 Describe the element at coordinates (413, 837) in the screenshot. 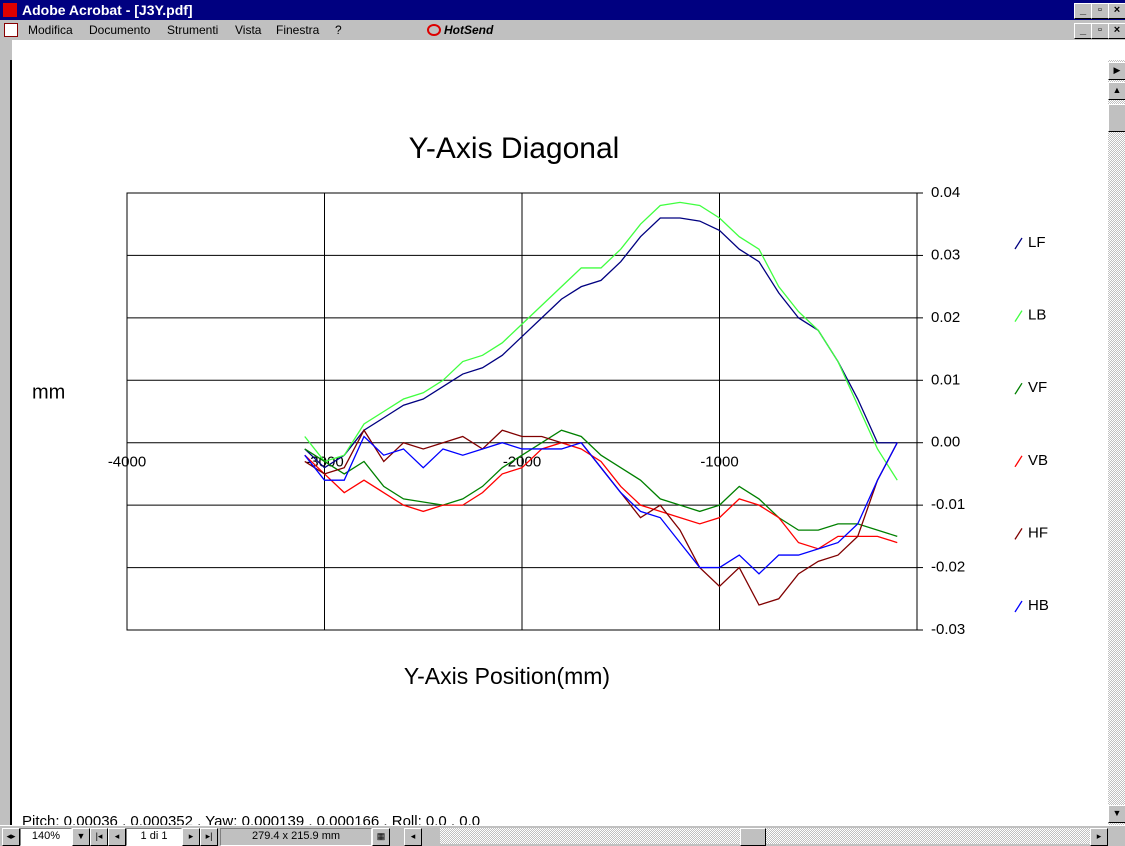

I see `scroll-left-button: ◂` at that location.